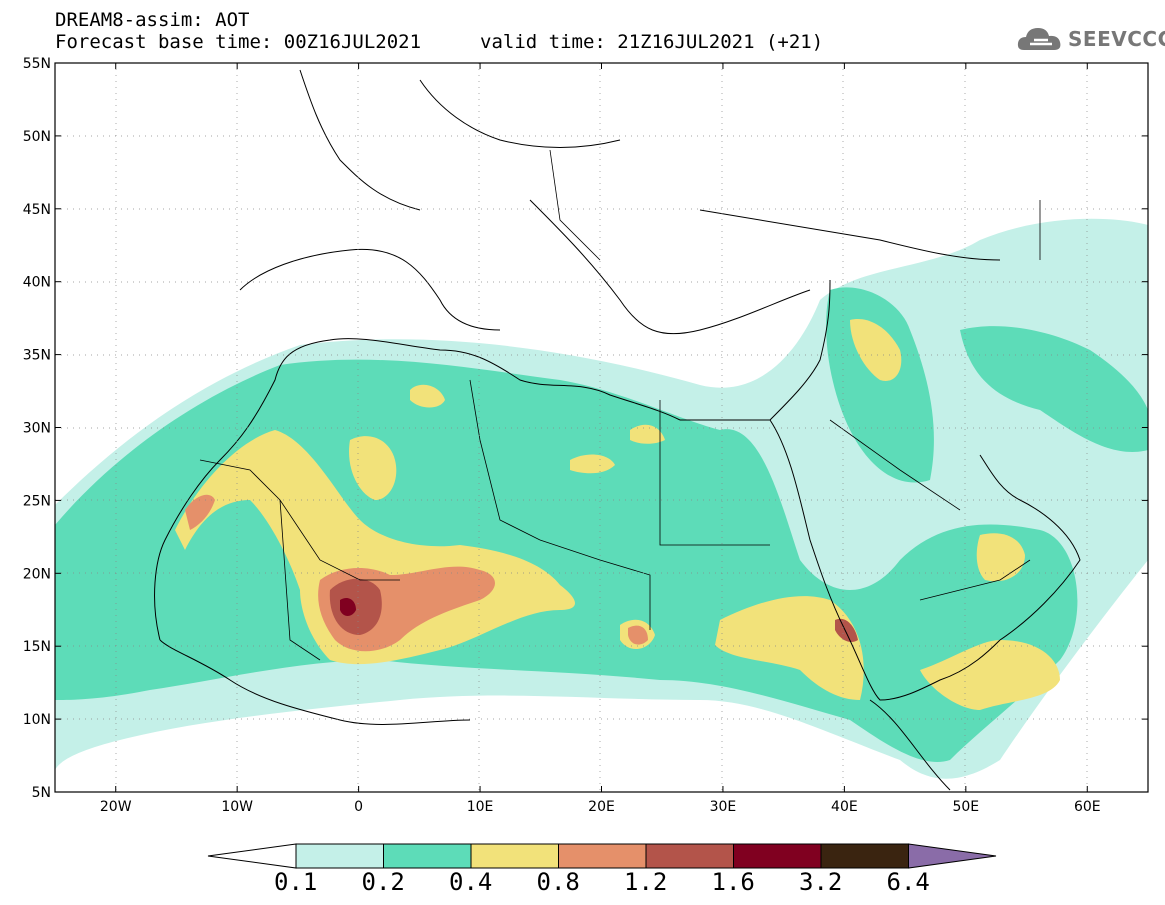  I want to click on lat-label: 55N, so click(37, 64).